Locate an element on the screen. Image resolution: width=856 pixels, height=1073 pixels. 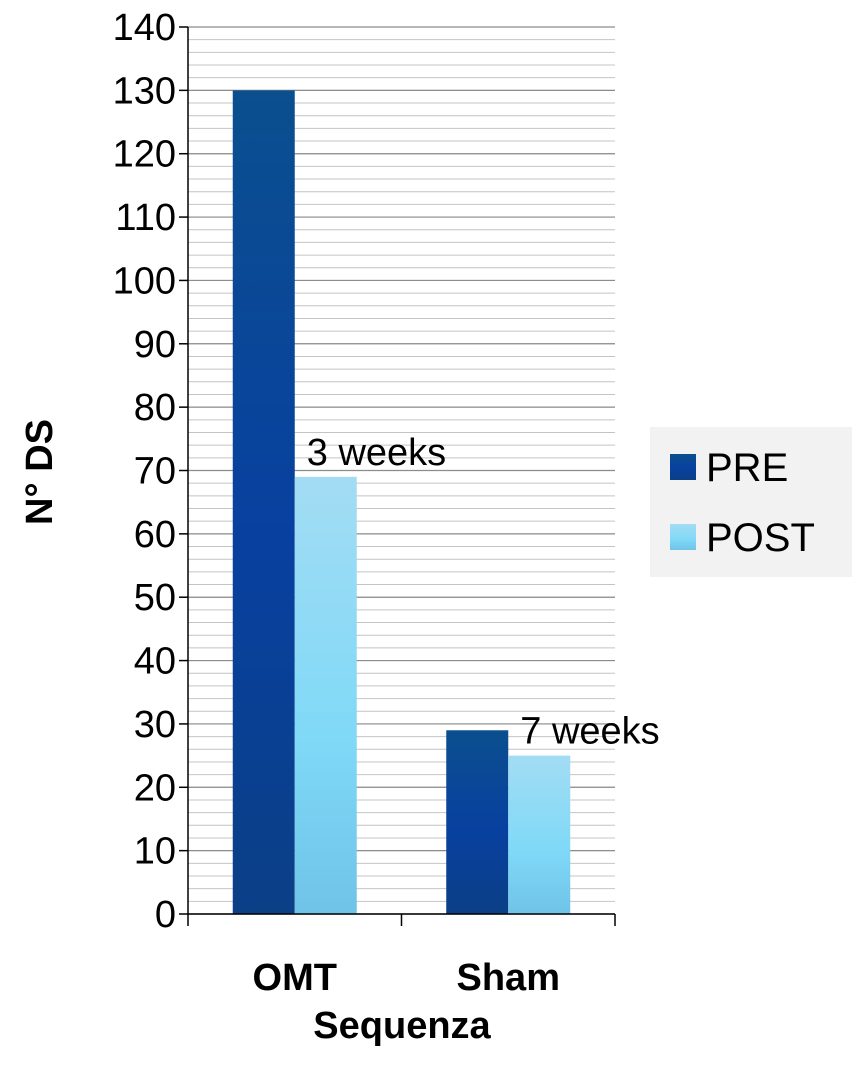
y-tick-labels: 0 10 20 30 40 50 60 70 80 90 100 110 120 130 140 is located at coordinates (144, 471).